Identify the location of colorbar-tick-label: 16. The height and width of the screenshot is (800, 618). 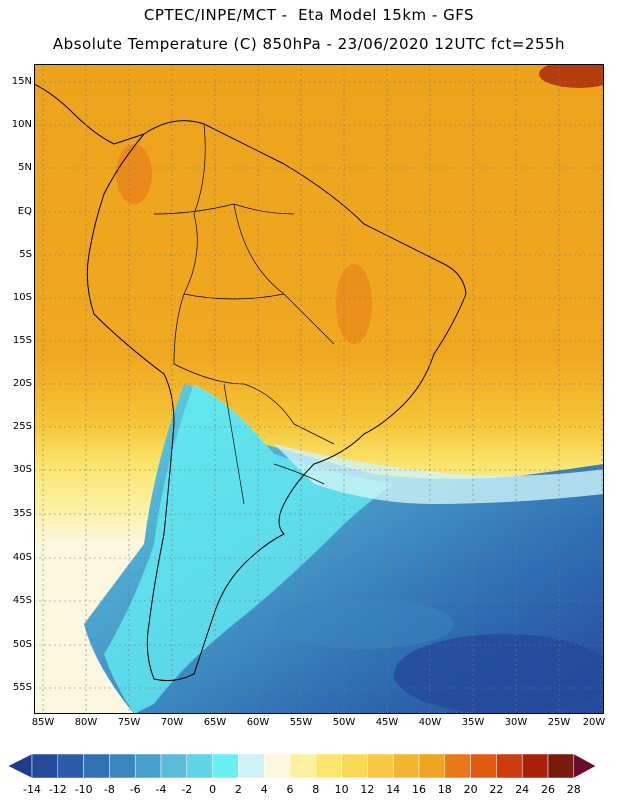
(419, 789).